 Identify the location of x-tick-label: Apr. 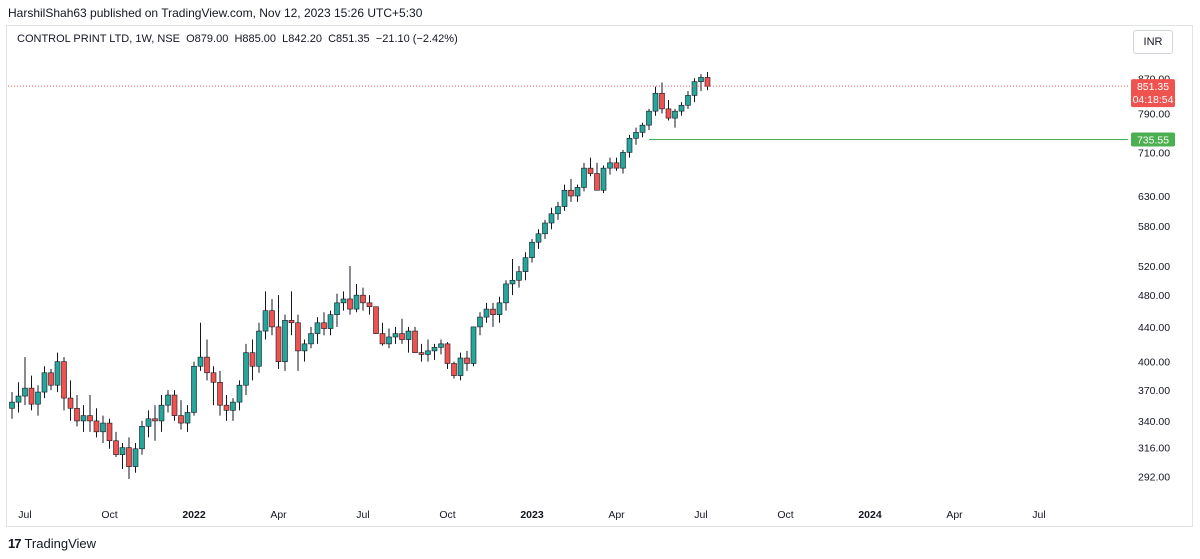
(616, 515).